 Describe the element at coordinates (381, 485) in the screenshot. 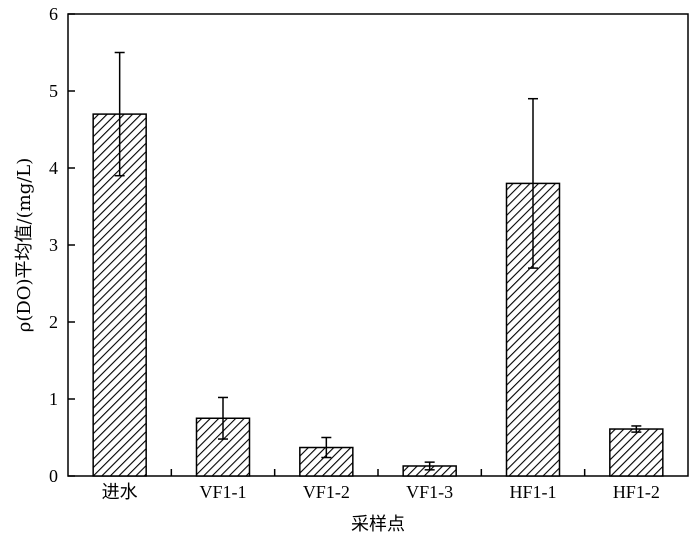

I see `x-axis: 进水 VF1-1 VF1-2 VF1-3 HF1-1 HF1-2` at that location.